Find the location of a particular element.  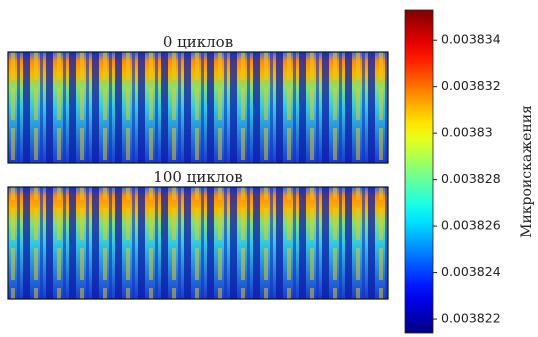

panel-title: 0 циклов is located at coordinates (198, 42).